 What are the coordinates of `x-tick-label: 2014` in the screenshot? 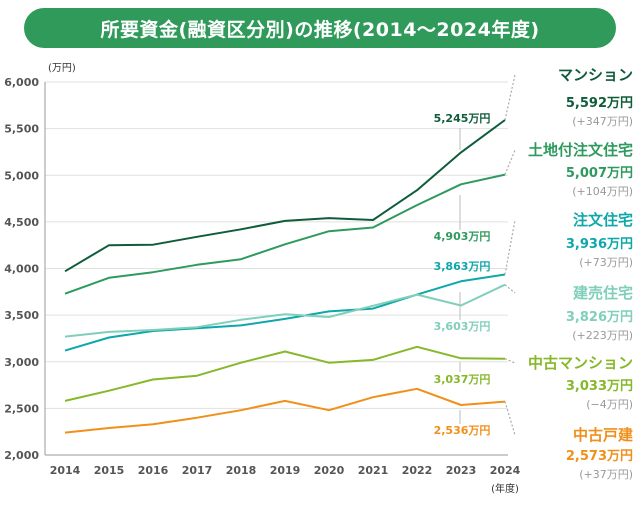 It's located at (65, 470).